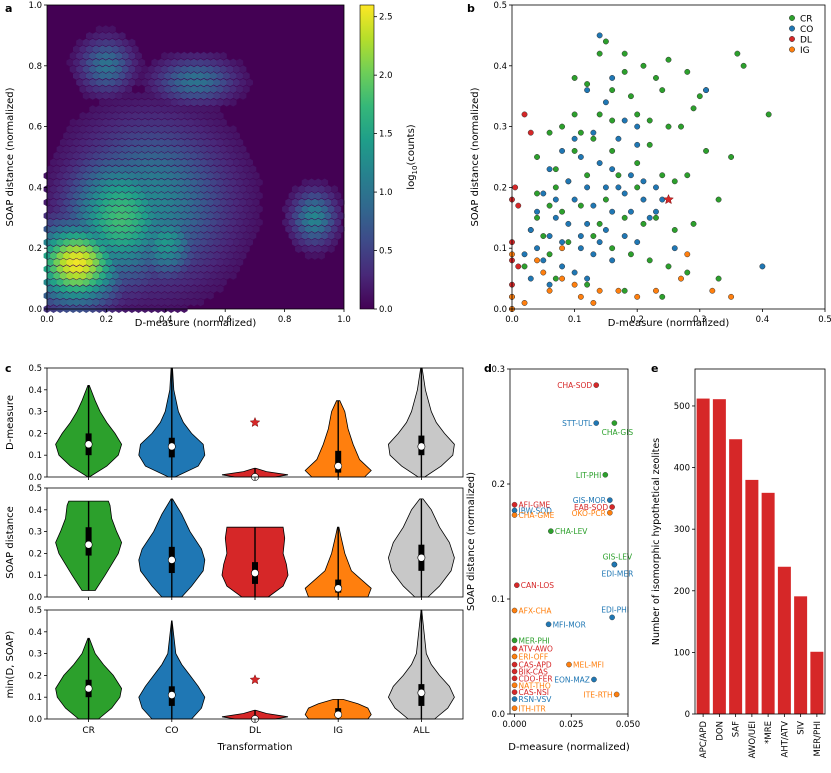 Image resolution: width=831 pixels, height=773 pixels. I want to click on point-ig, so click(637, 296).